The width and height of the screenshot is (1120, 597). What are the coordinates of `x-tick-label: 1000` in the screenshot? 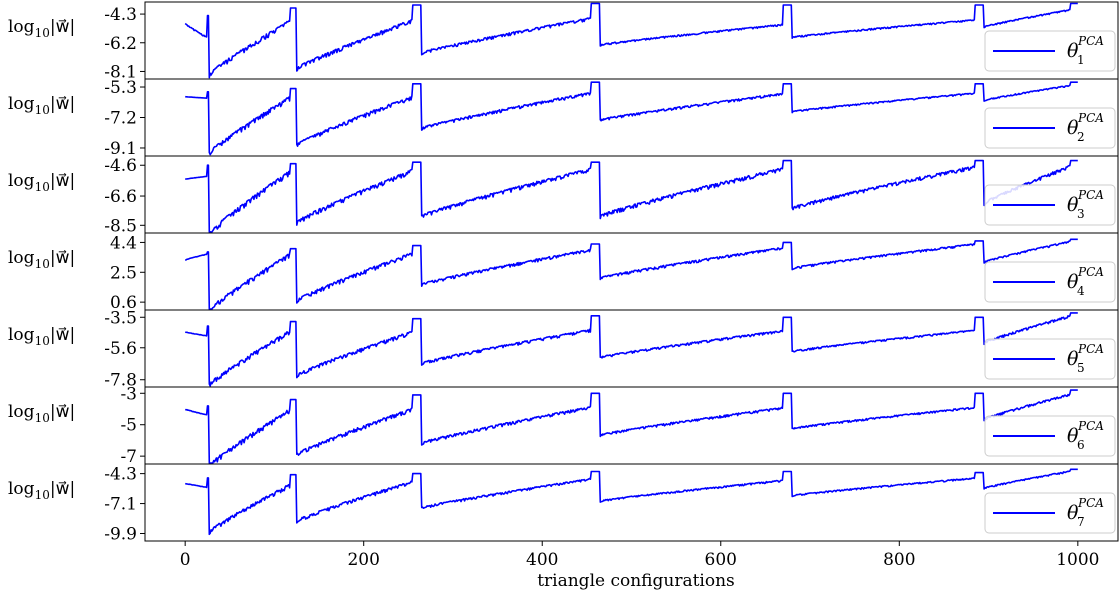 It's located at (1077, 560).